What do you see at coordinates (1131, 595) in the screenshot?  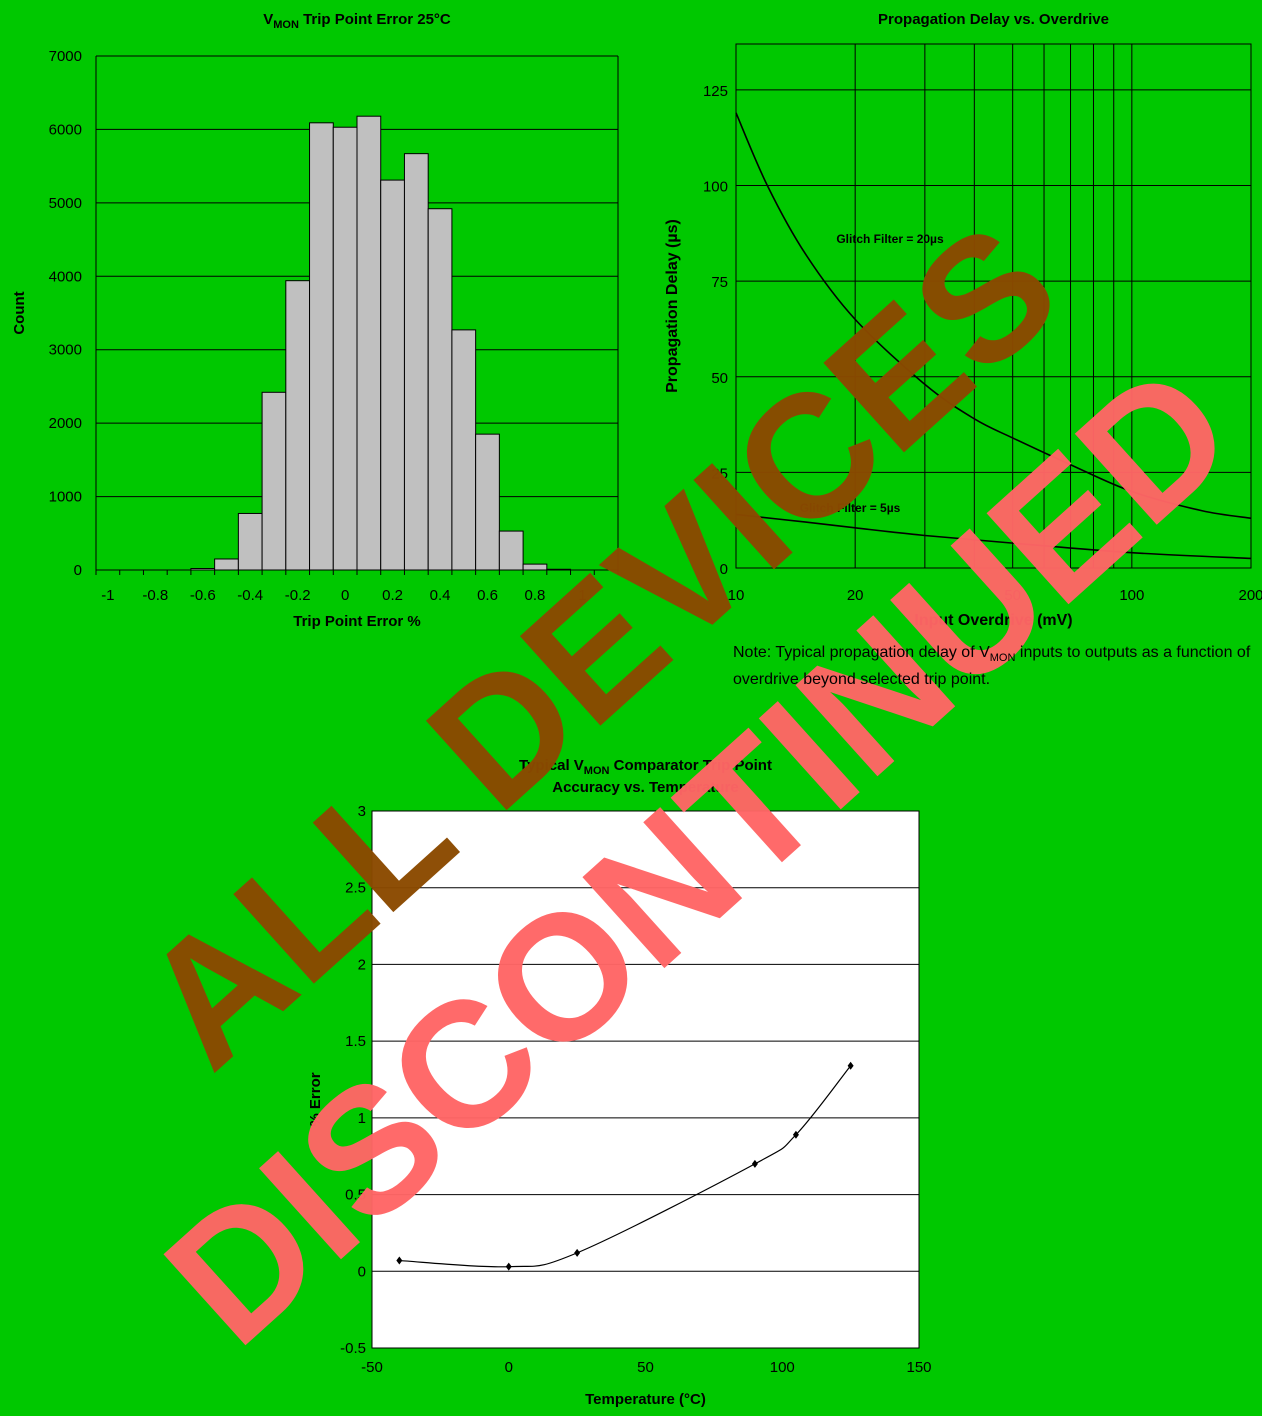 I see `propagation-x-tick-label: 100` at bounding box center [1131, 595].